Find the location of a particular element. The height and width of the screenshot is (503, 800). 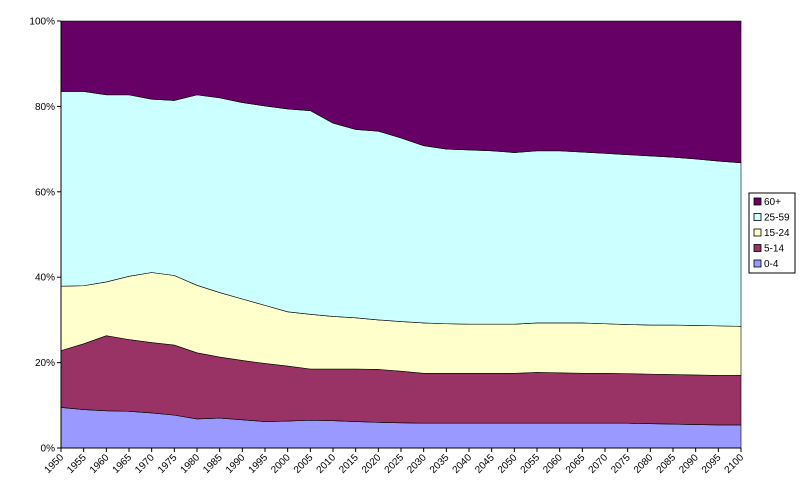

y-axis: 0% 20% 40% 60% 80% 100% is located at coordinates (45, 236).